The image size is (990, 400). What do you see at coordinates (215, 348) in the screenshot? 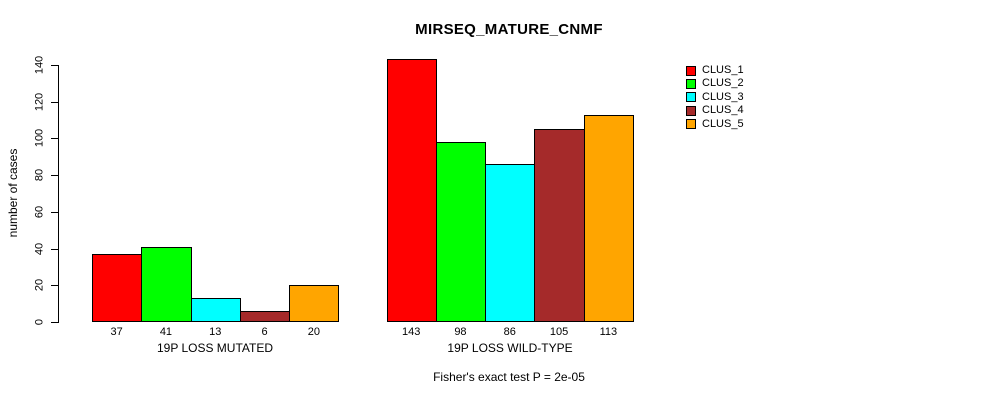
I see `x-group-label-mutated: 19P LOSS MUTATED` at bounding box center [215, 348].